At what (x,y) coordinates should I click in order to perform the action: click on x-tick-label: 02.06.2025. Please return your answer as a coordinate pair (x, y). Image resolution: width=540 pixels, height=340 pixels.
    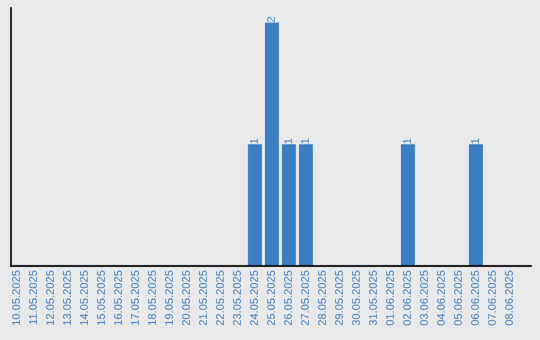
    Looking at the image, I should click on (407, 298).